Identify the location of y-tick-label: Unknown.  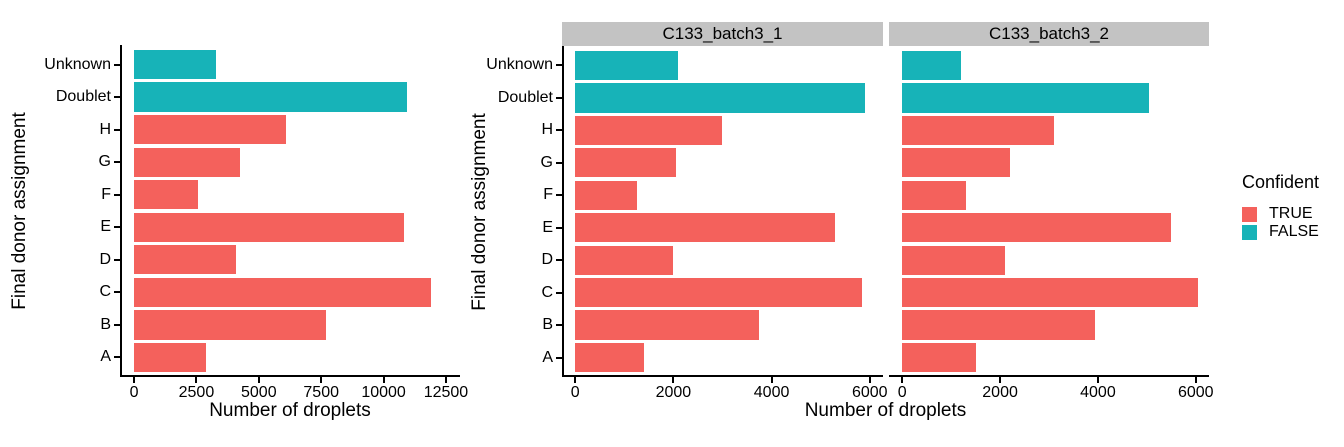
(77, 64).